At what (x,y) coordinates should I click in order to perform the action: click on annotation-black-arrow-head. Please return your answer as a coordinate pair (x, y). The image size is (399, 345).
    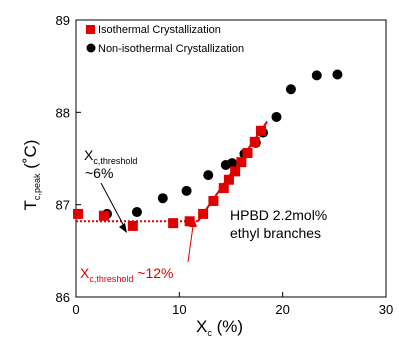
    Looking at the image, I should click on (123, 228).